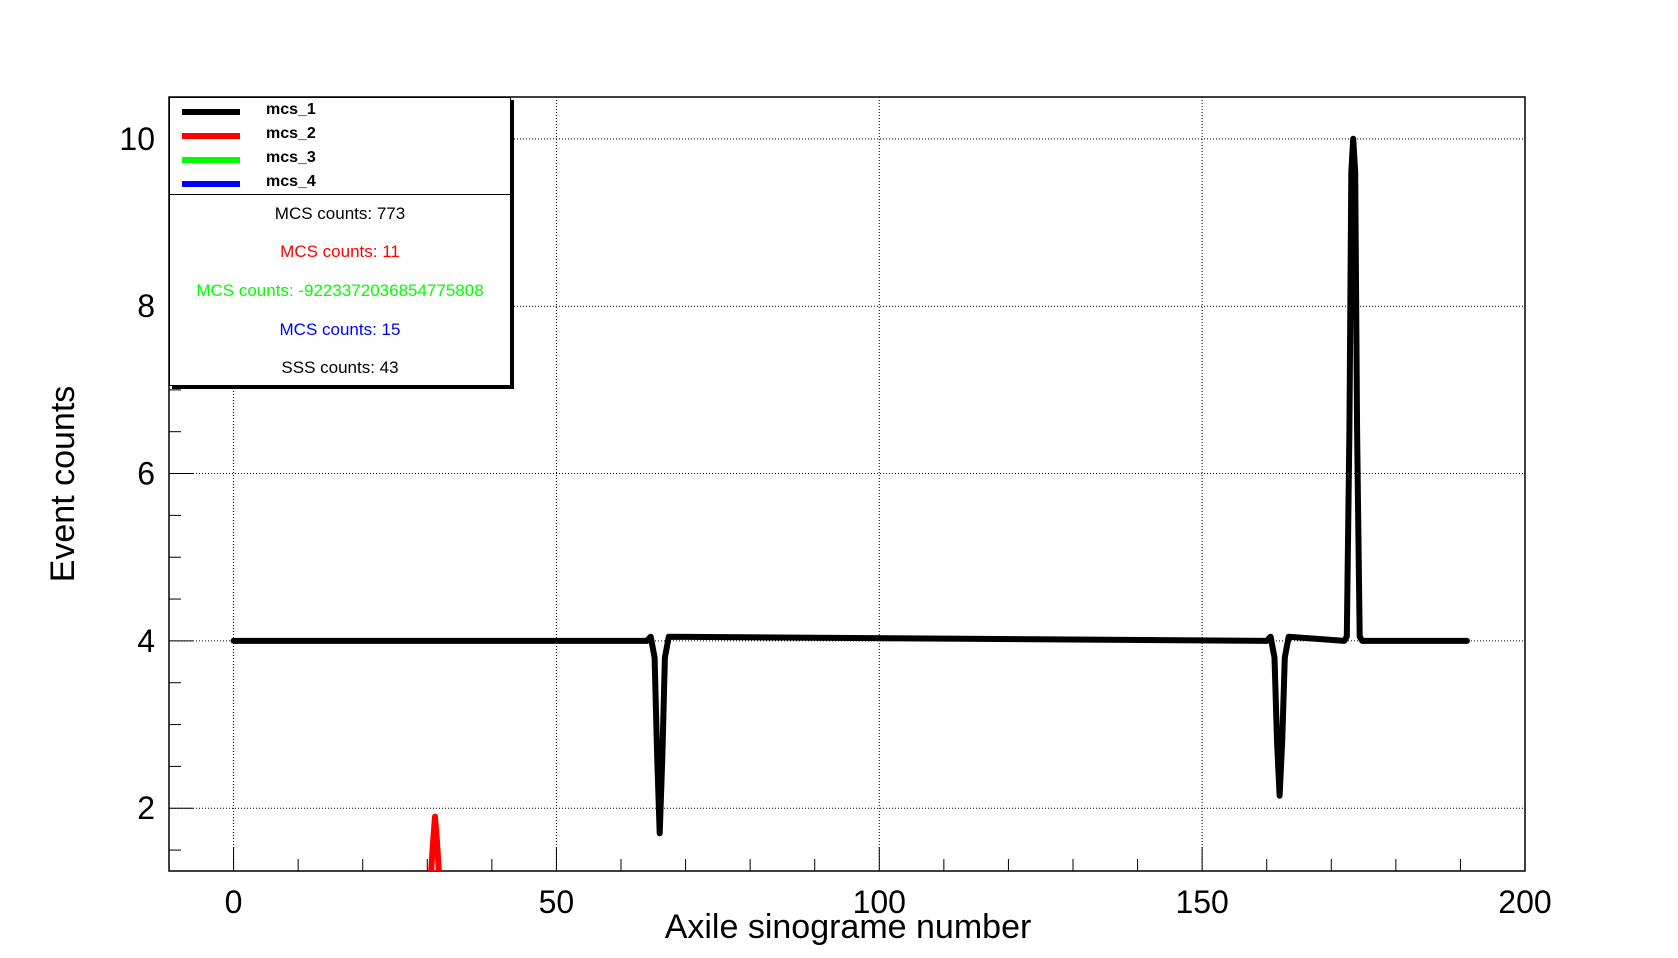  What do you see at coordinates (146, 808) in the screenshot?
I see `y-tick-label-0: 2` at bounding box center [146, 808].